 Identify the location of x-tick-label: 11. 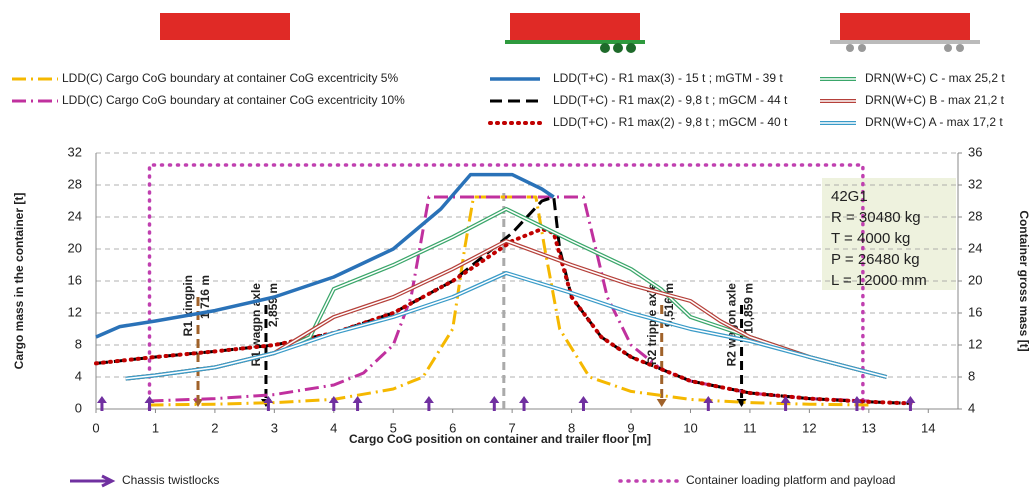
(750, 427).